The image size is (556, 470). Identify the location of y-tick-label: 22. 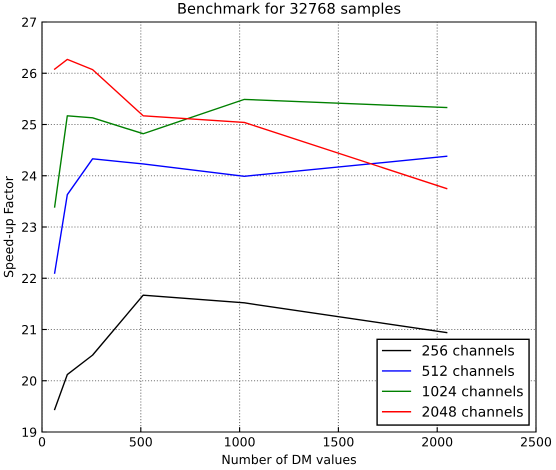
(29, 278).